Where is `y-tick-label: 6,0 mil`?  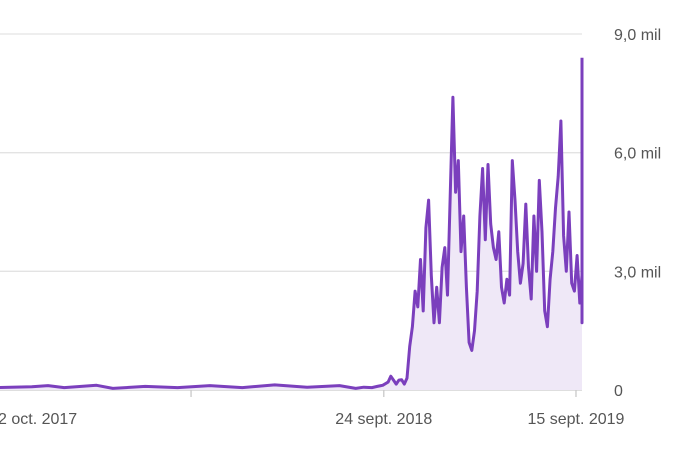 y-tick-label: 6,0 mil is located at coordinates (637, 154).